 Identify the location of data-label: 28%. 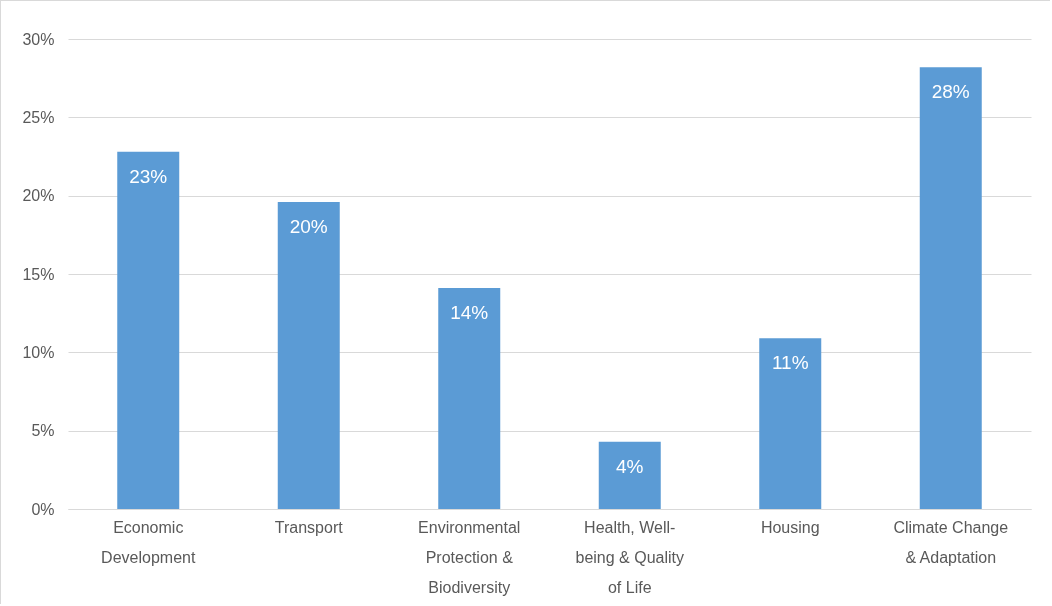
(950, 92).